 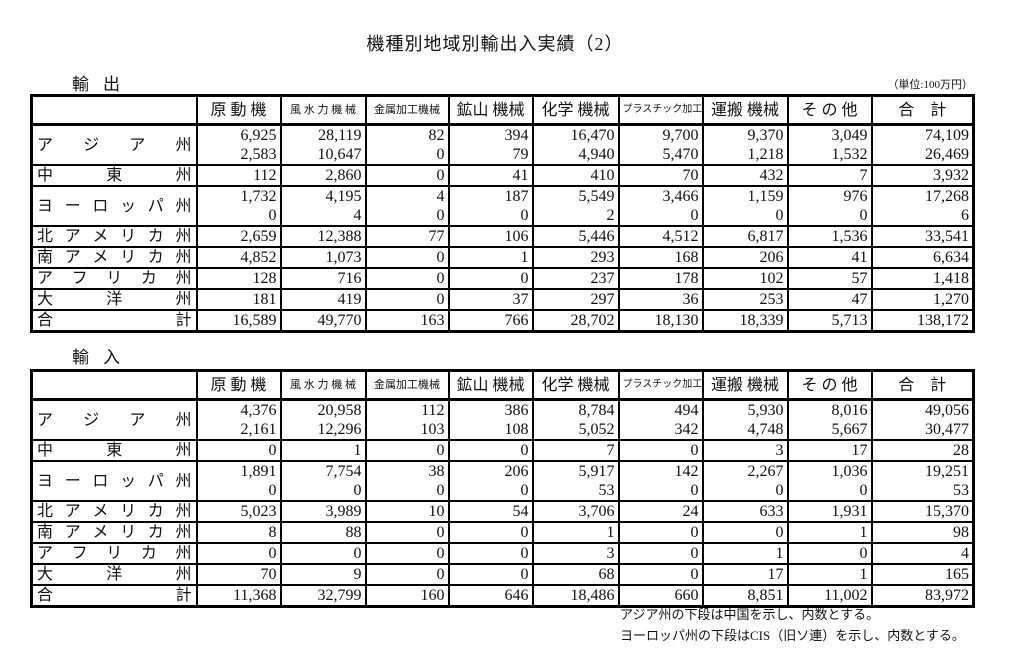 What do you see at coordinates (490, 385) in the screenshot?
I see `column-header: 鉱山 機械` at bounding box center [490, 385].